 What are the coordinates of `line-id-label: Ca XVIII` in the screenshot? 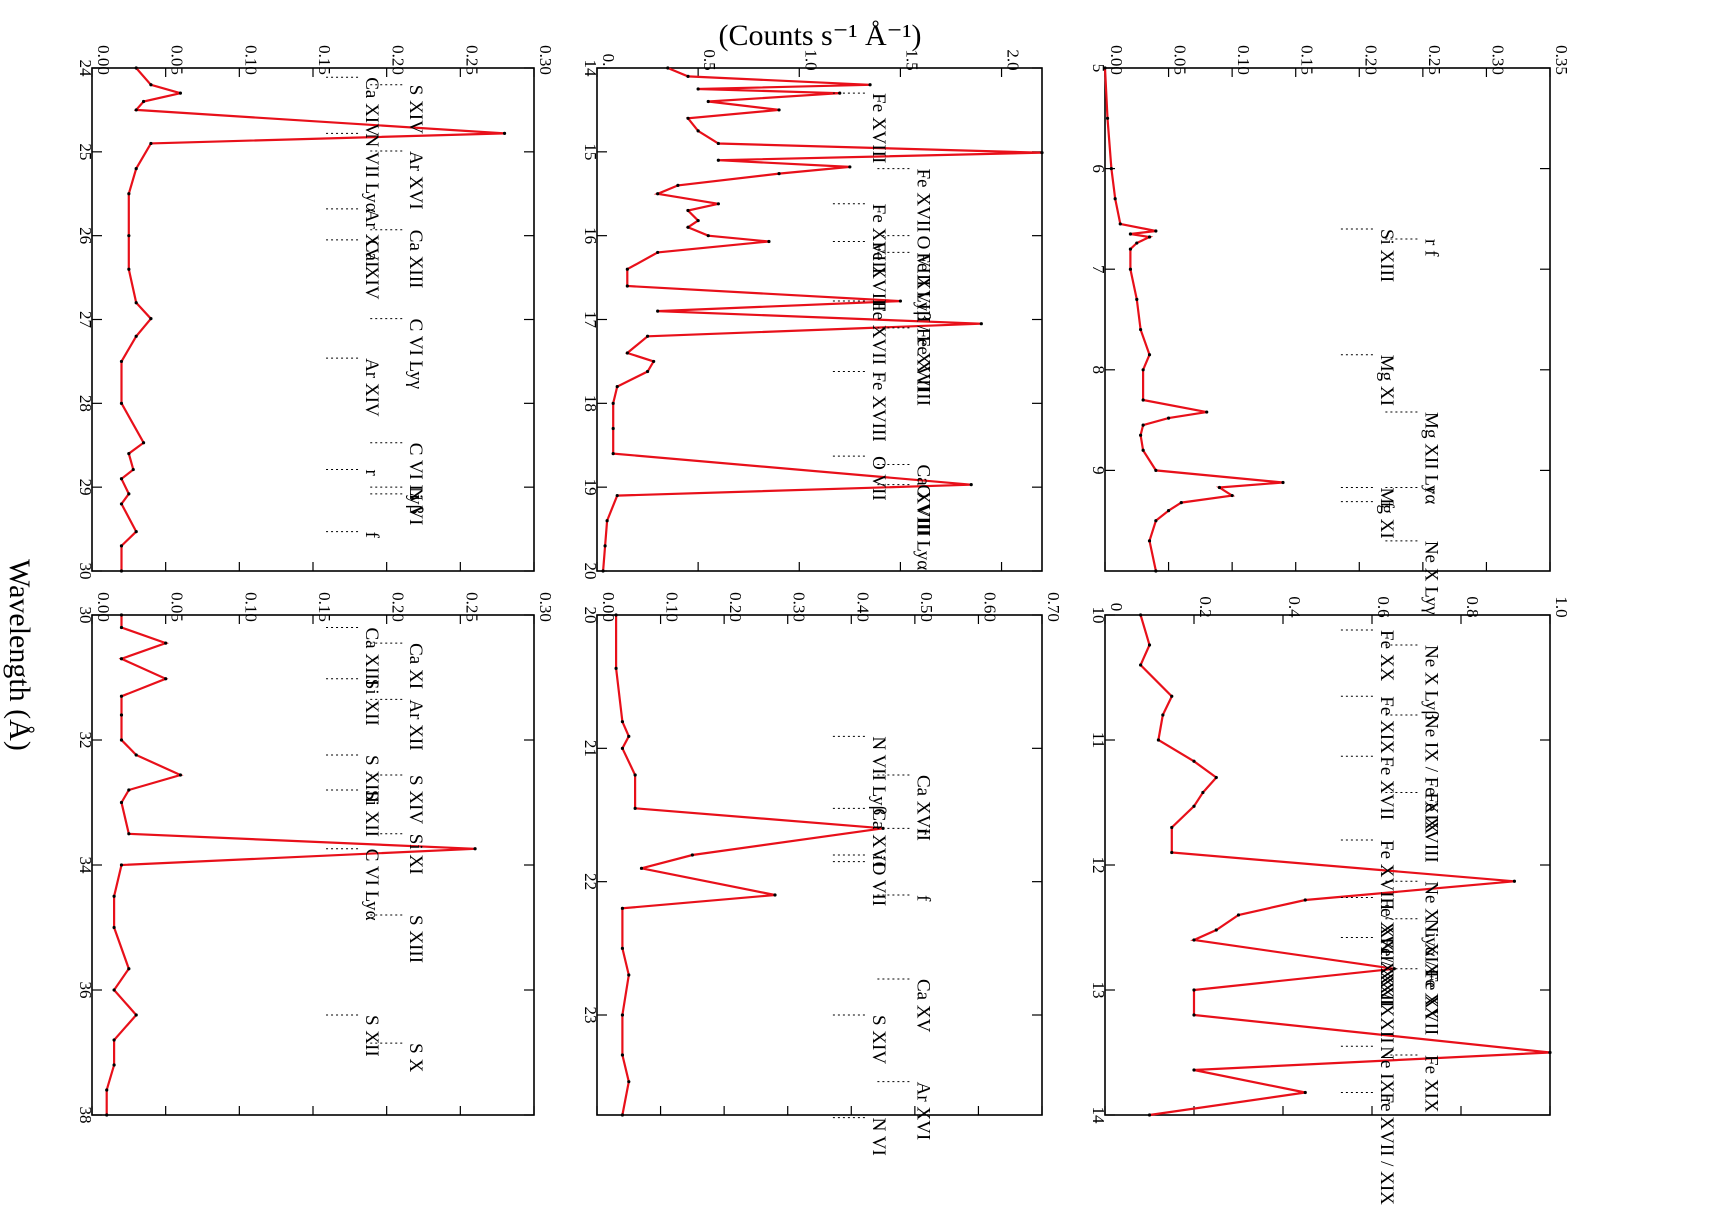 It's located at (922, 501).